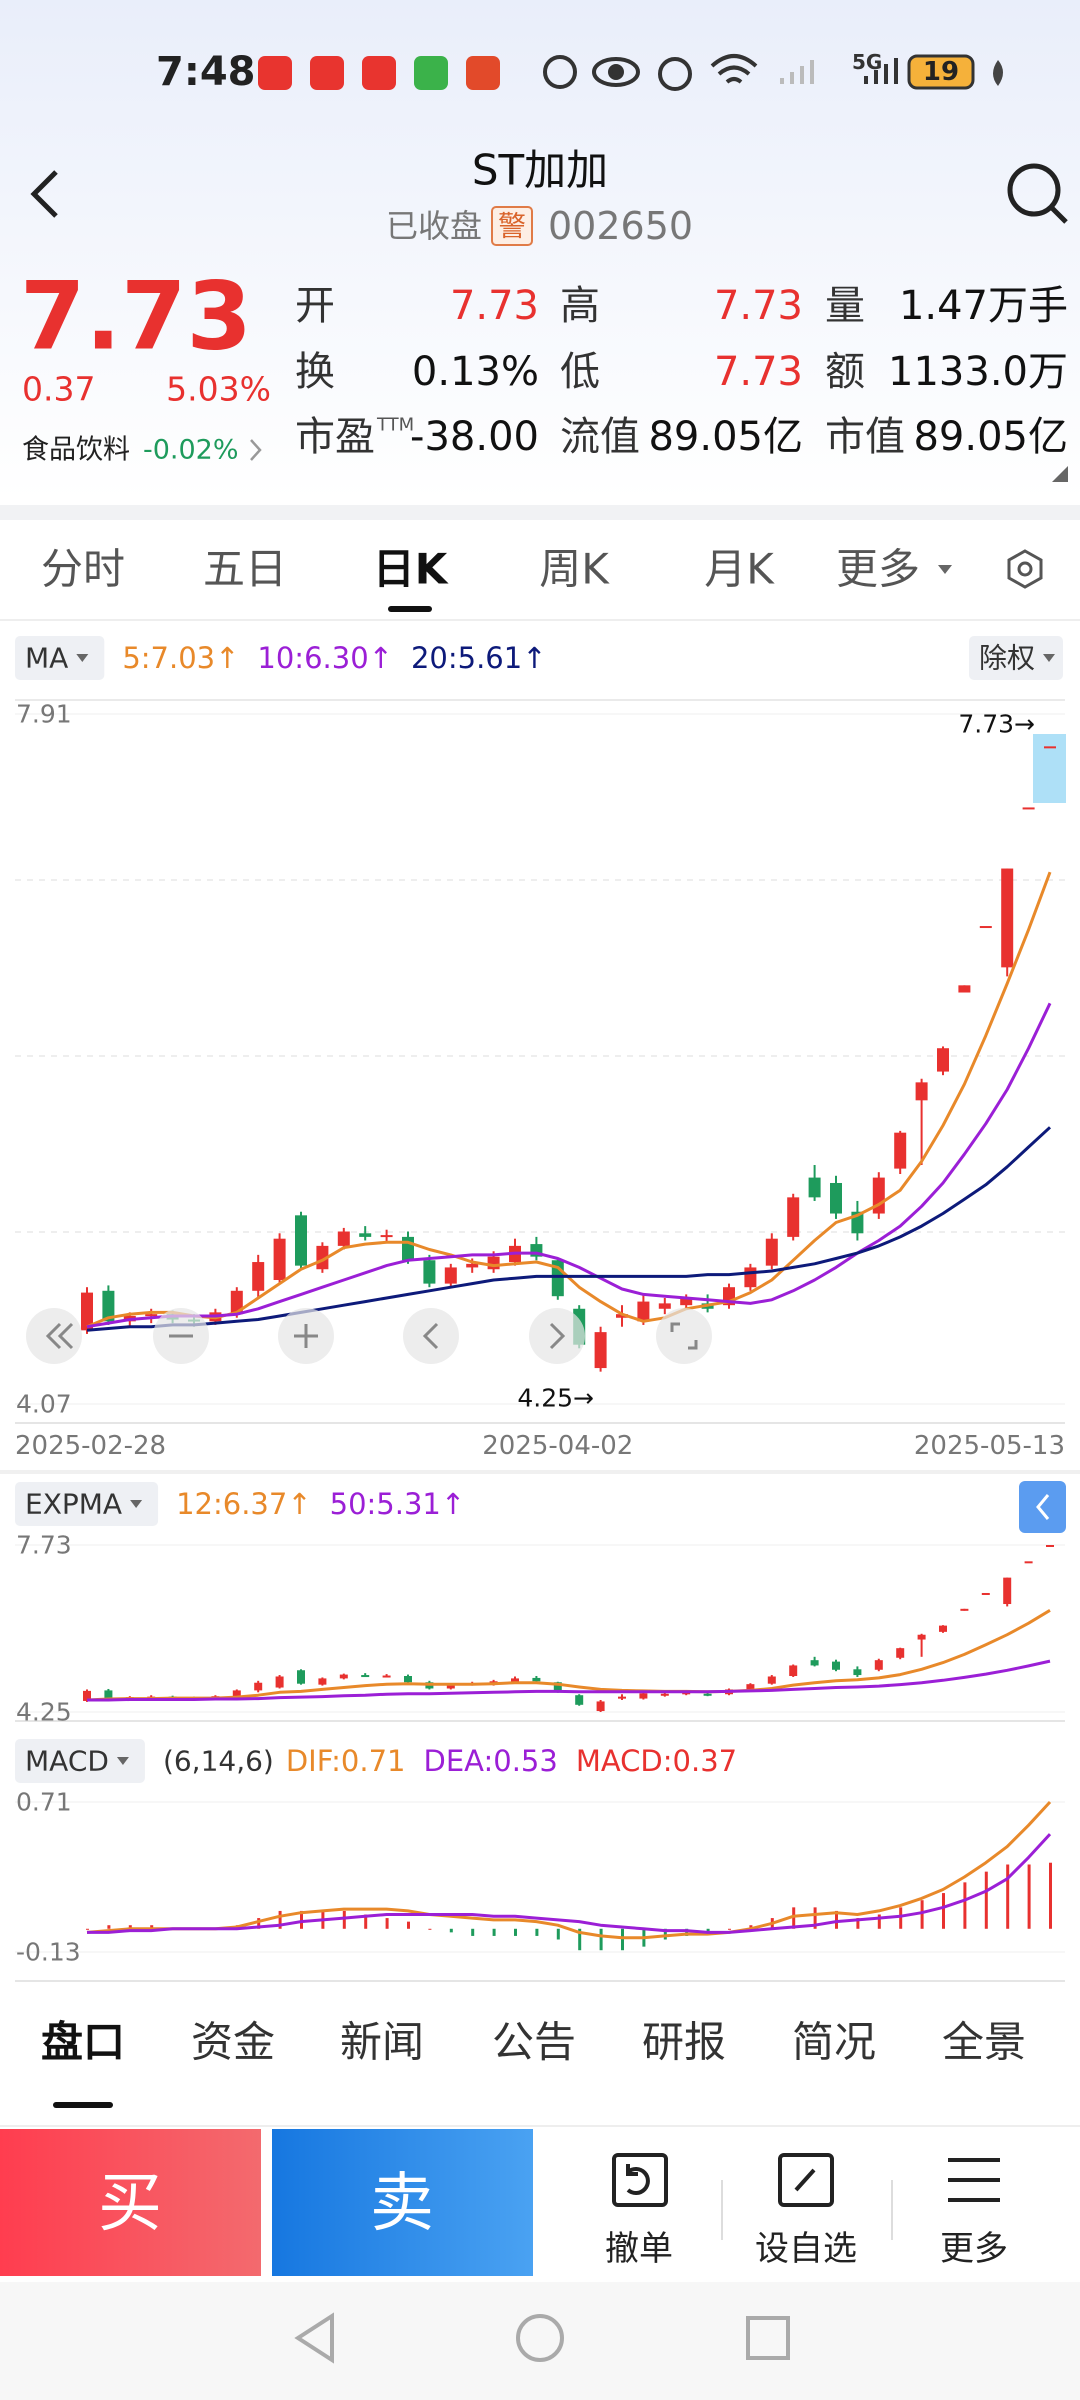 The image size is (1080, 2400). Describe the element at coordinates (580, 306) in the screenshot. I see `quote-label: 高` at that location.